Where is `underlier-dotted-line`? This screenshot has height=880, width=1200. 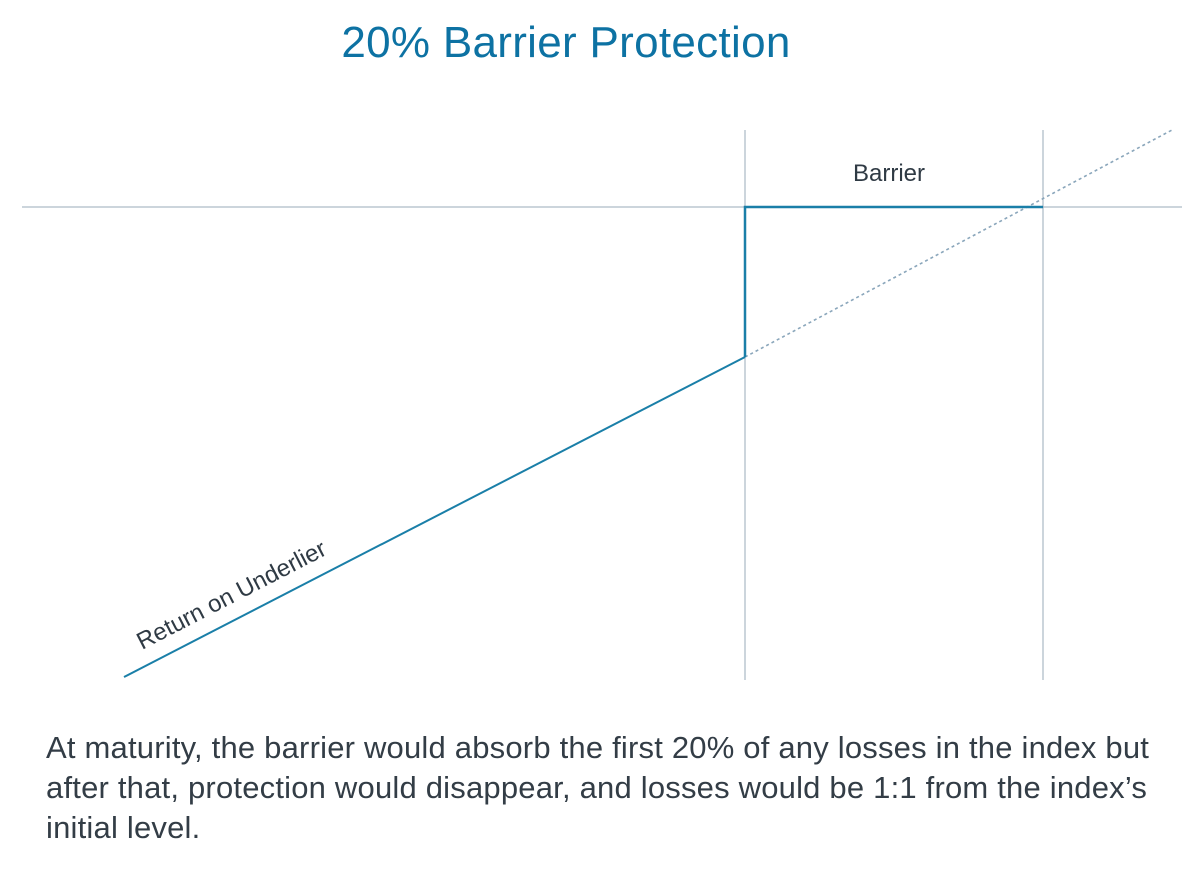 underlier-dotted-line is located at coordinates (958, 243).